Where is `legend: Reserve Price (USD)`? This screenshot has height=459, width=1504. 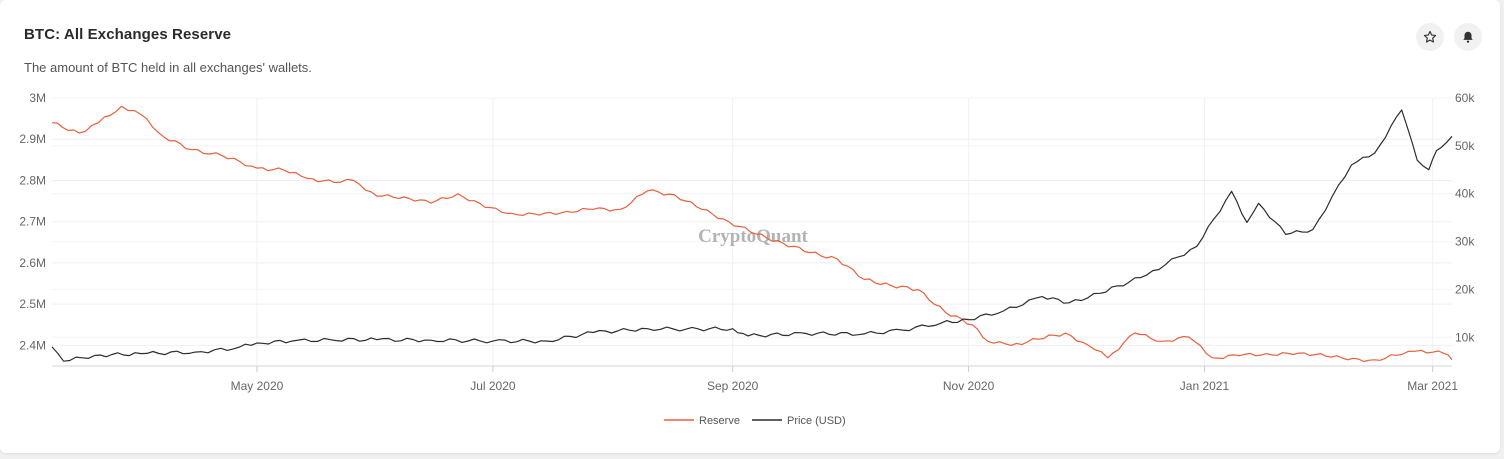 legend: Reserve Price (USD) is located at coordinates (755, 421).